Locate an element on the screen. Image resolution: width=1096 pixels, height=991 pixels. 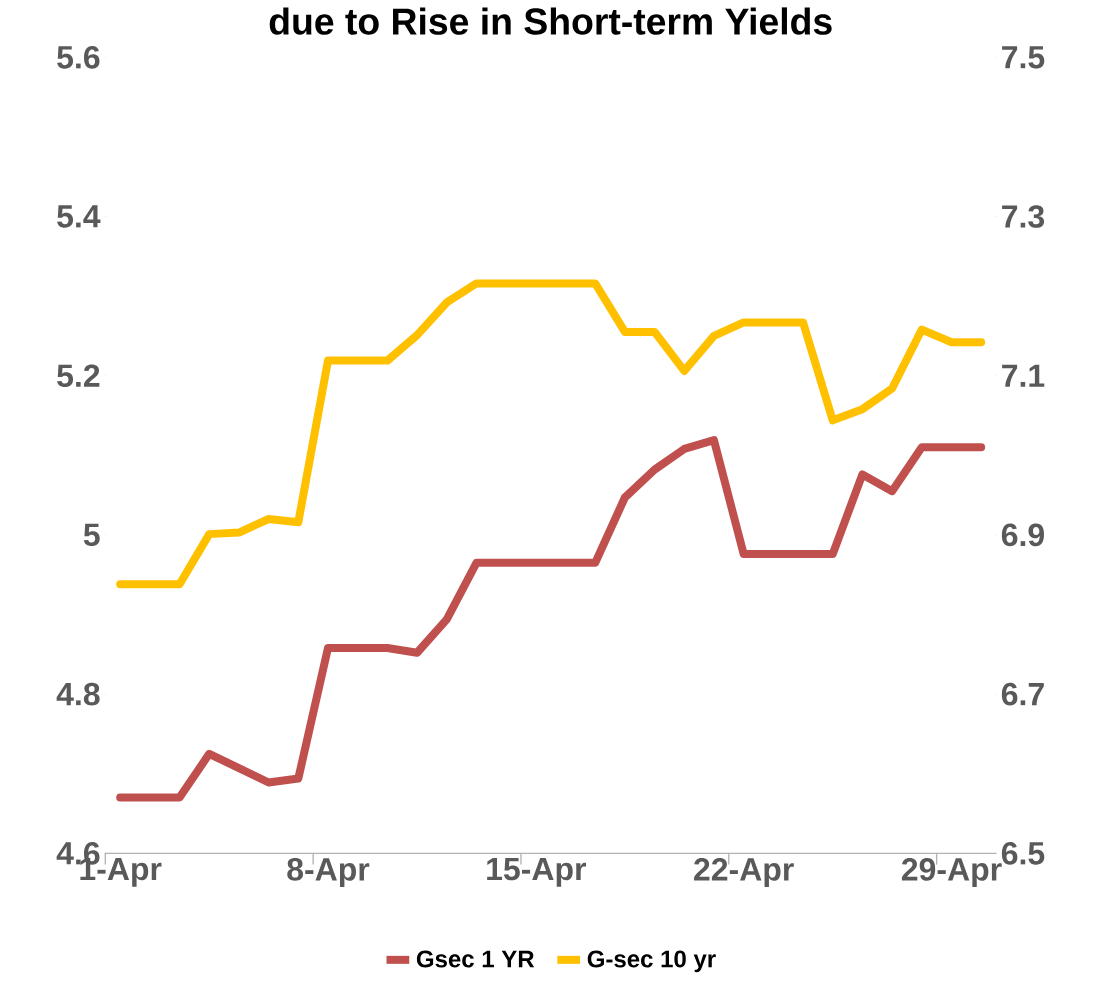
y2-tick-label: 7.1 is located at coordinates (1023, 375).